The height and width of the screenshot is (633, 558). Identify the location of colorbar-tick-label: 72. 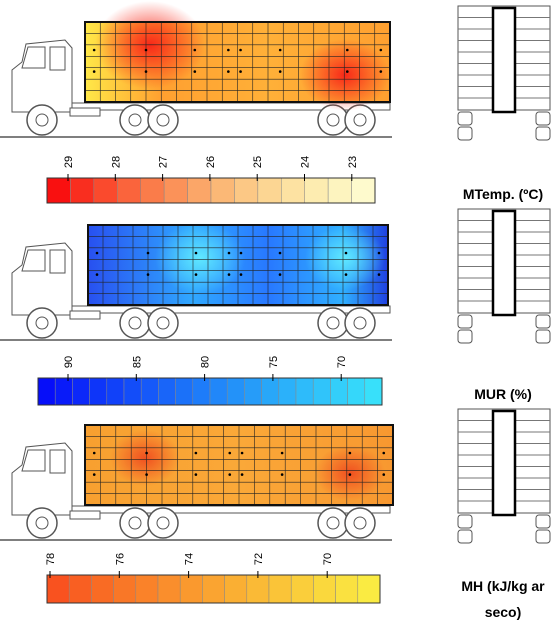
(259, 559).